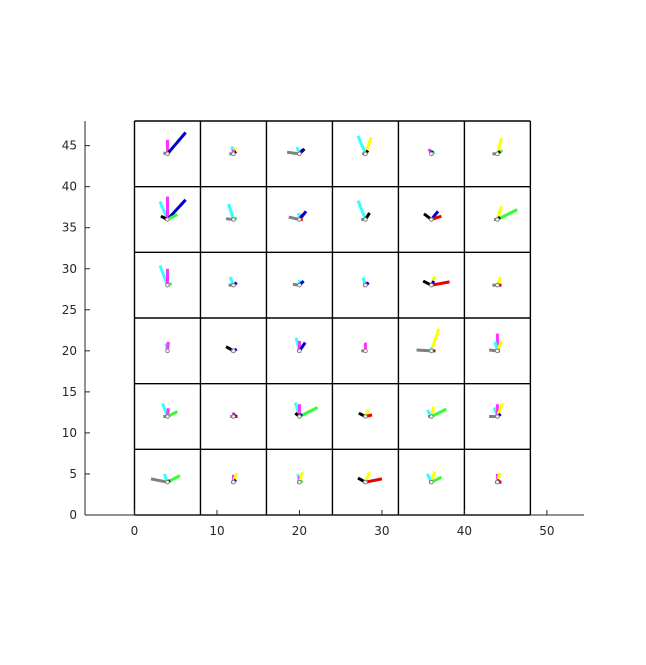 This screenshot has width=646, height=665. Describe the element at coordinates (464, 531) in the screenshot. I see `x-tick-label: 40` at that location.